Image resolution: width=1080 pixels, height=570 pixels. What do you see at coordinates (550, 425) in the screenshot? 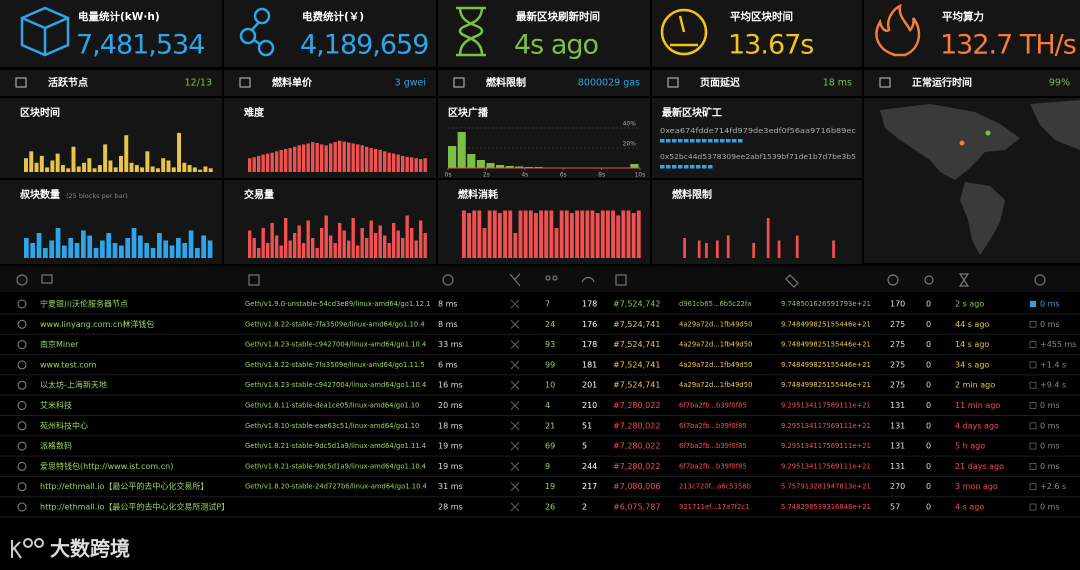
I see `table-cell: 21` at bounding box center [550, 425].